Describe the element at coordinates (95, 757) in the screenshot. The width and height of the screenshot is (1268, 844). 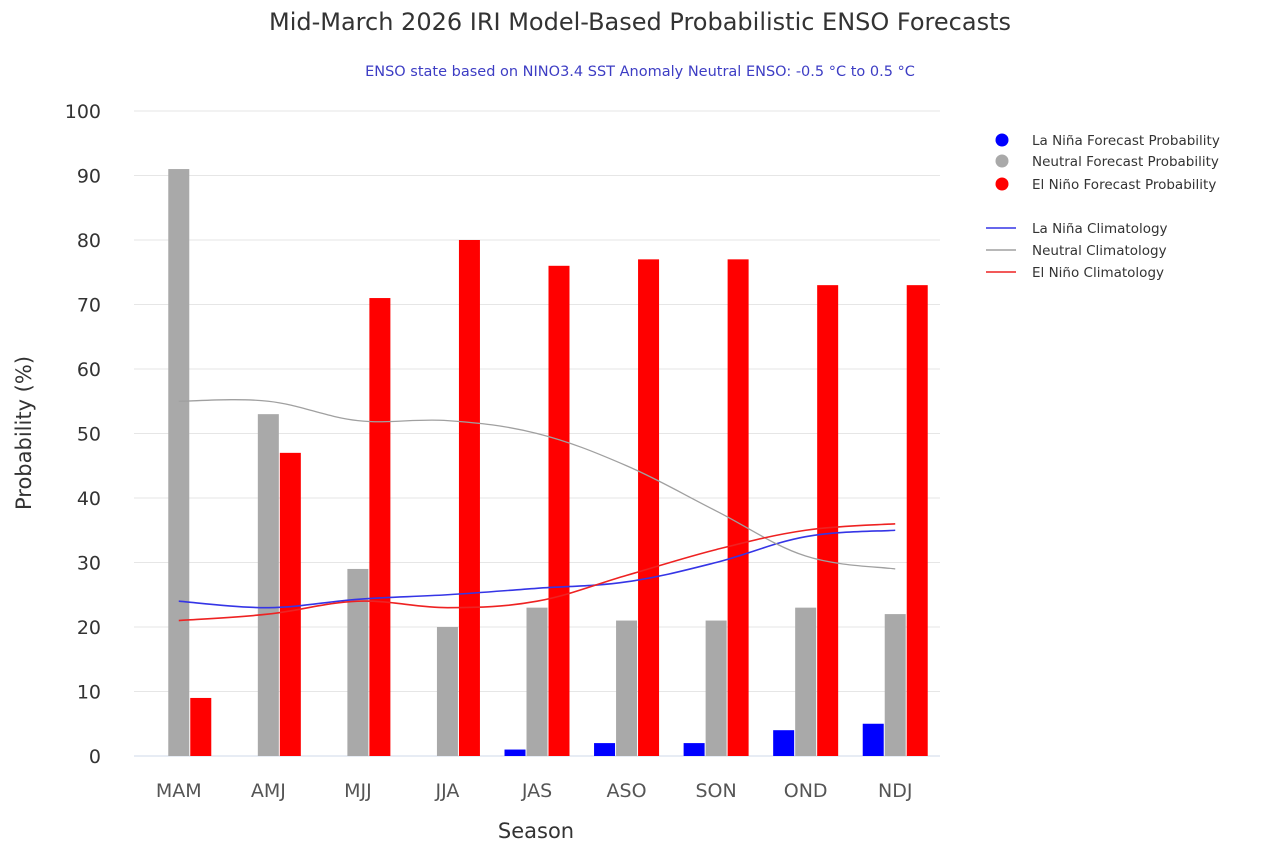
I see `y-tick-label: 0` at that location.